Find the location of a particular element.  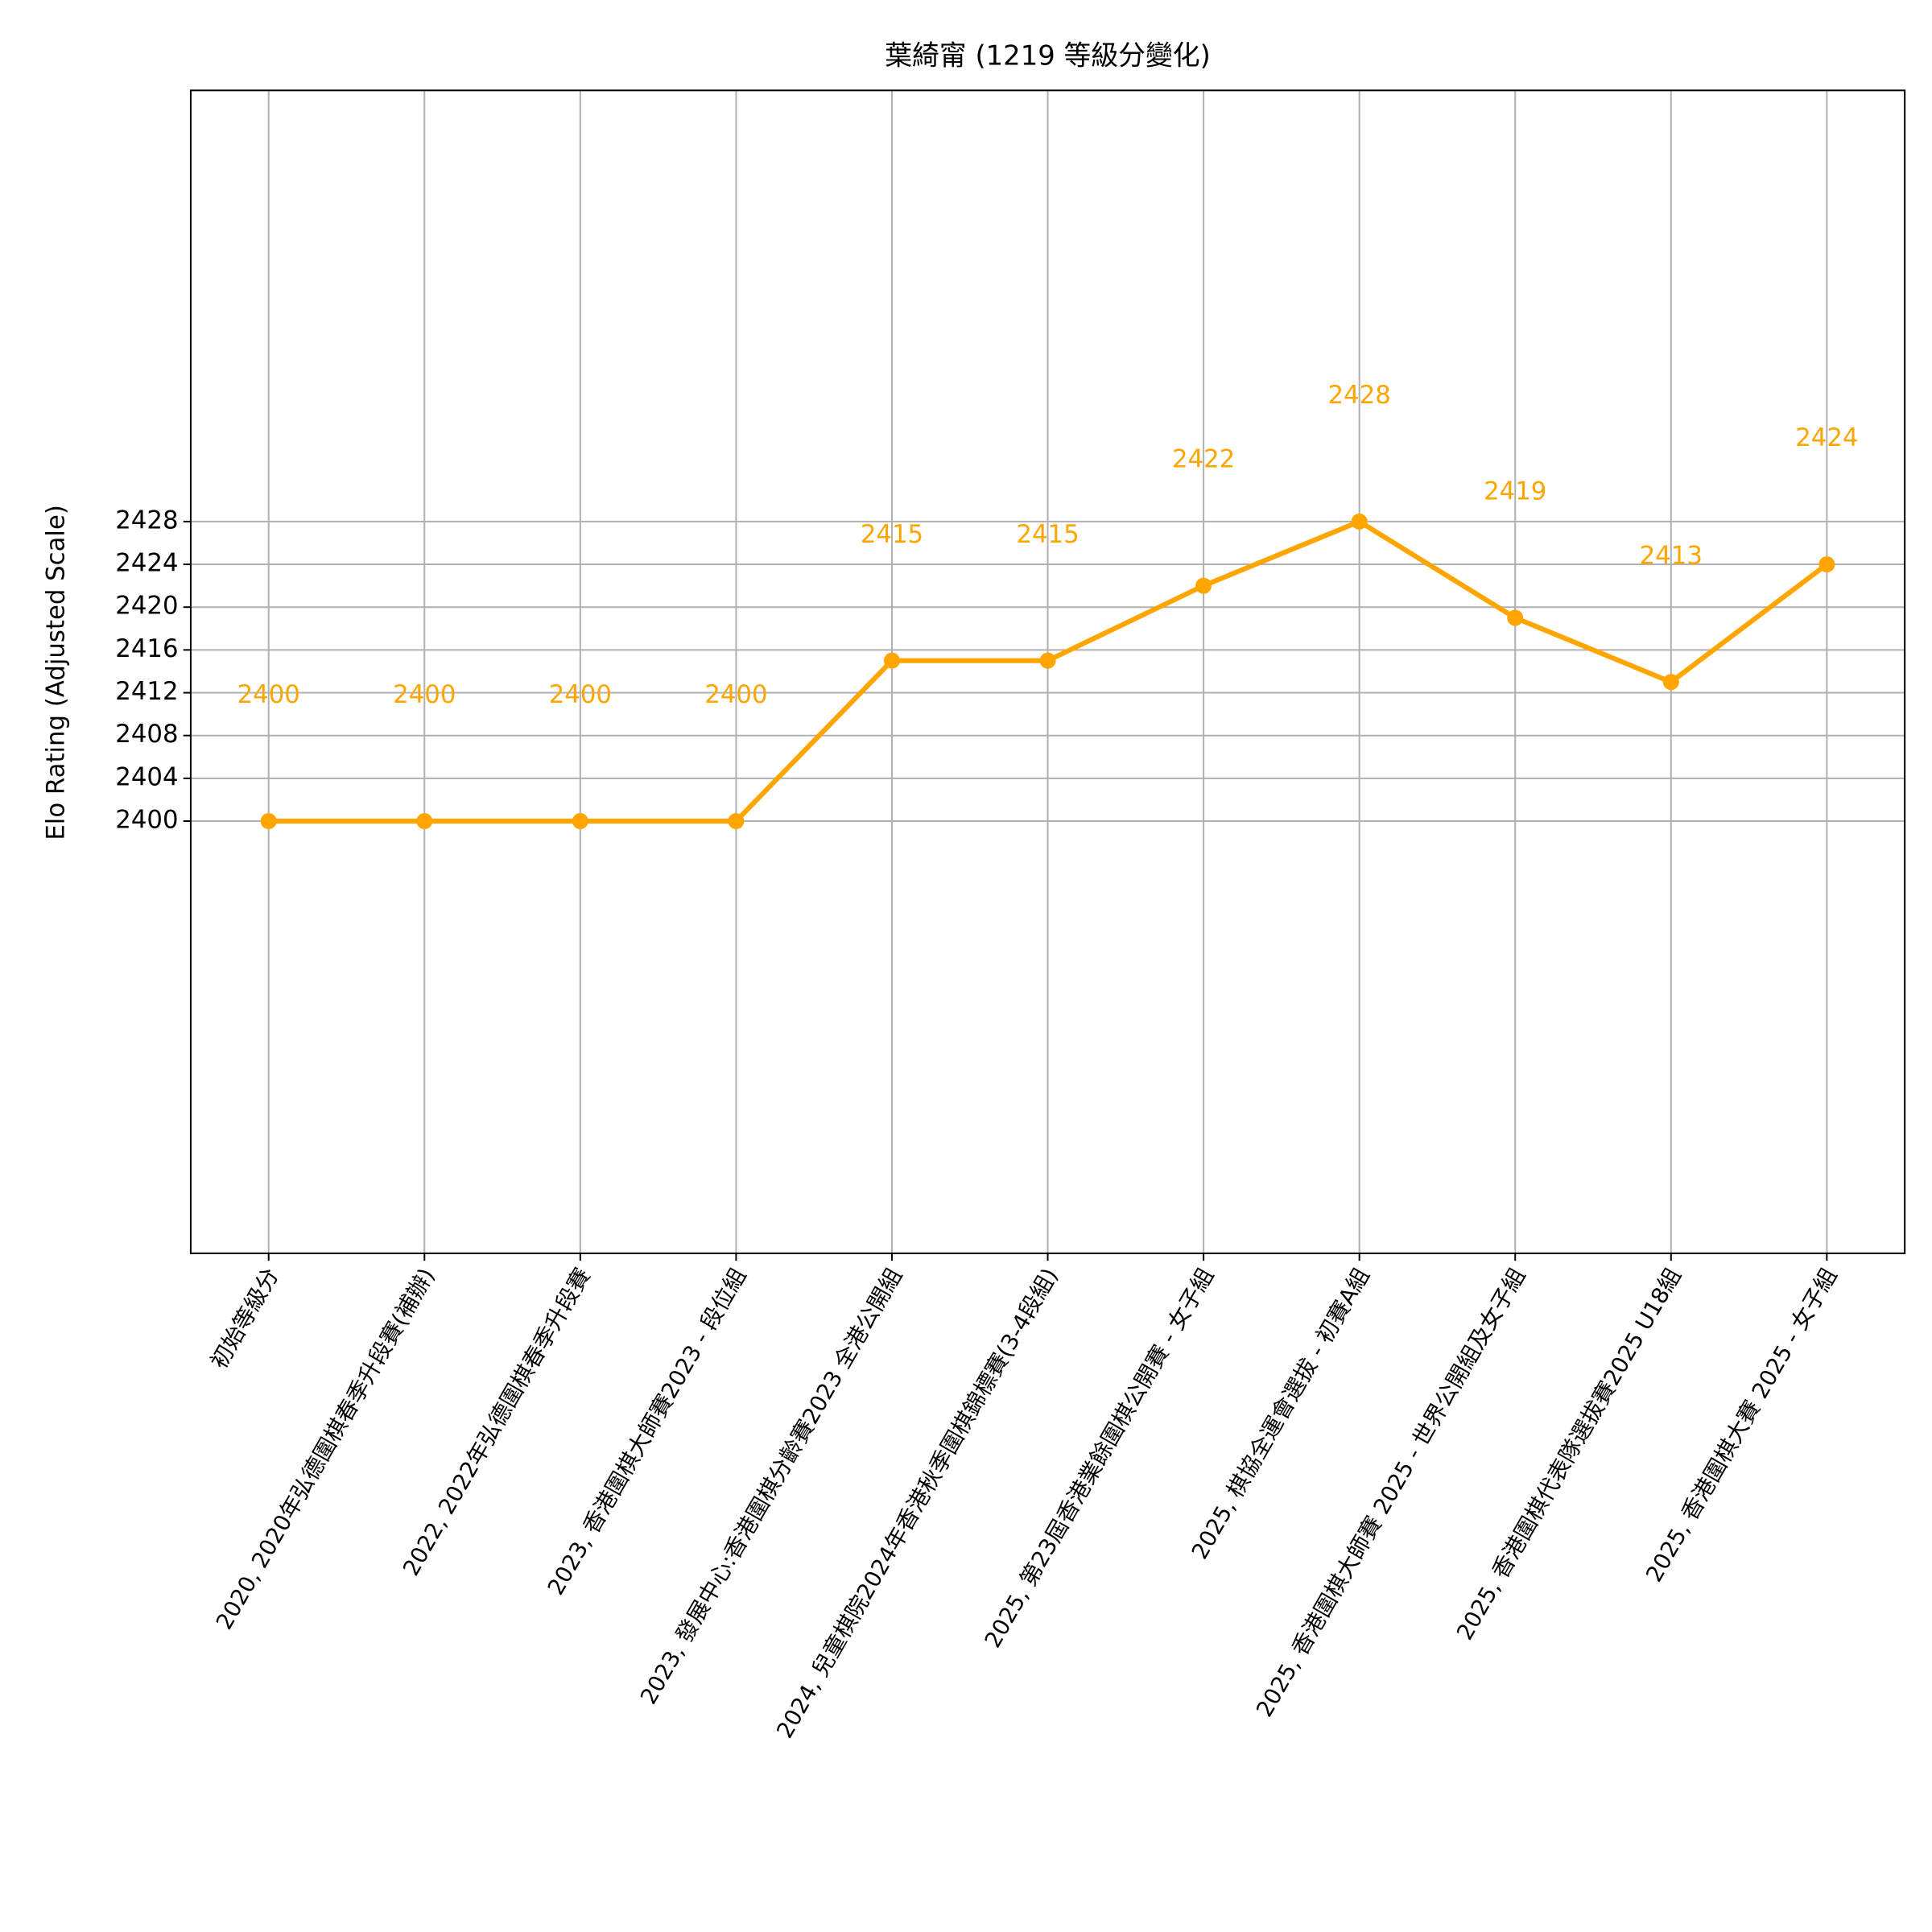

data-label: 2413 is located at coordinates (1671, 555).